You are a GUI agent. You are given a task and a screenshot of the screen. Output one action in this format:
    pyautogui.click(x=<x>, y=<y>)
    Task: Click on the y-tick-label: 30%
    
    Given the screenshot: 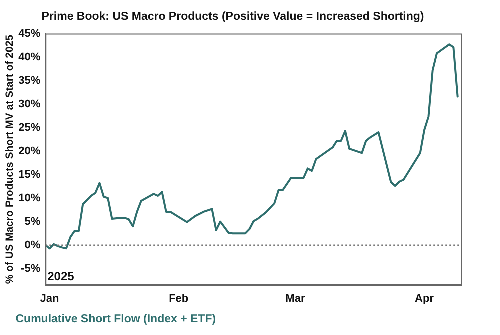 What is the action you would take?
    pyautogui.click(x=29, y=104)
    